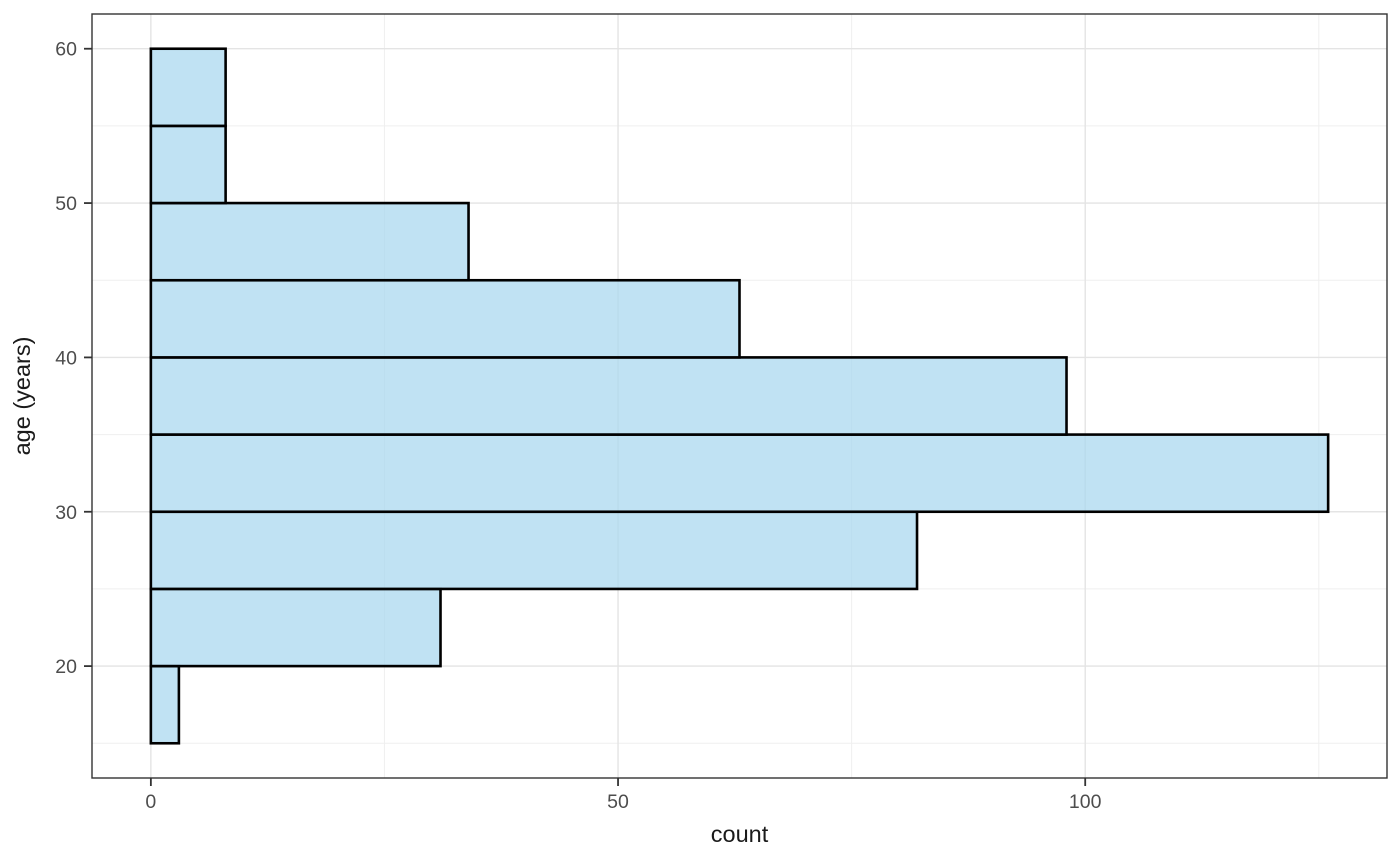  What do you see at coordinates (66, 50) in the screenshot?
I see `y-tick-label: 60` at bounding box center [66, 50].